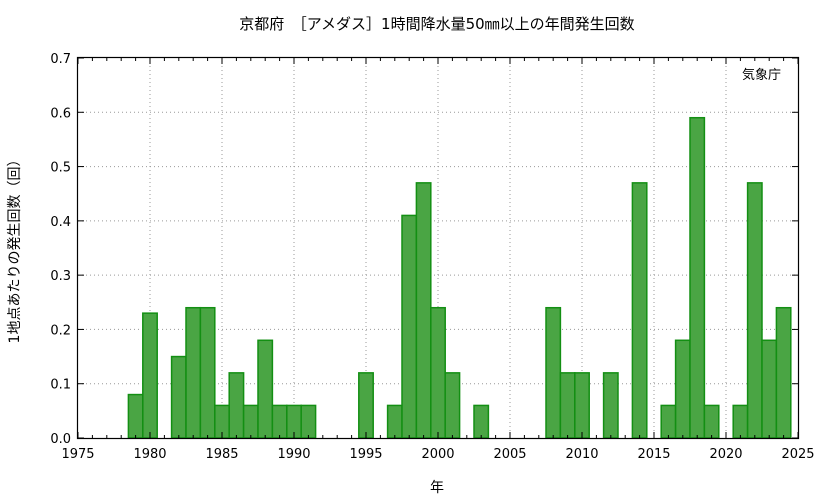 Image resolution: width=833 pixels, height=498 pixels. I want to click on bar-1984, so click(207, 372).